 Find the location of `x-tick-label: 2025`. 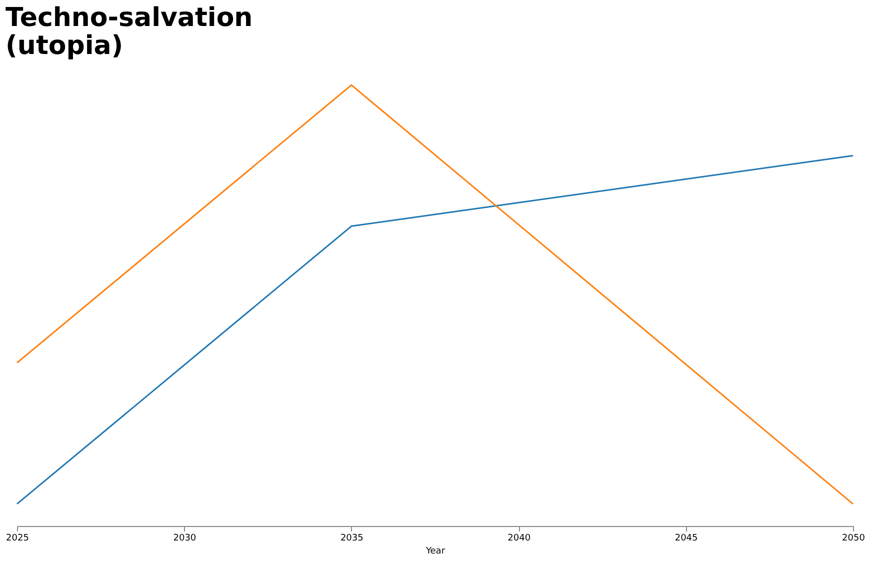

x-tick-label: 2025 is located at coordinates (17, 539).